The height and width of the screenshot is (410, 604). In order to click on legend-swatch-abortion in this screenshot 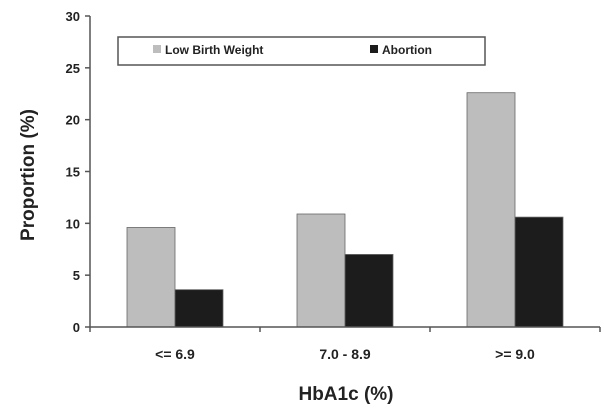, I will do `click(374, 49)`.